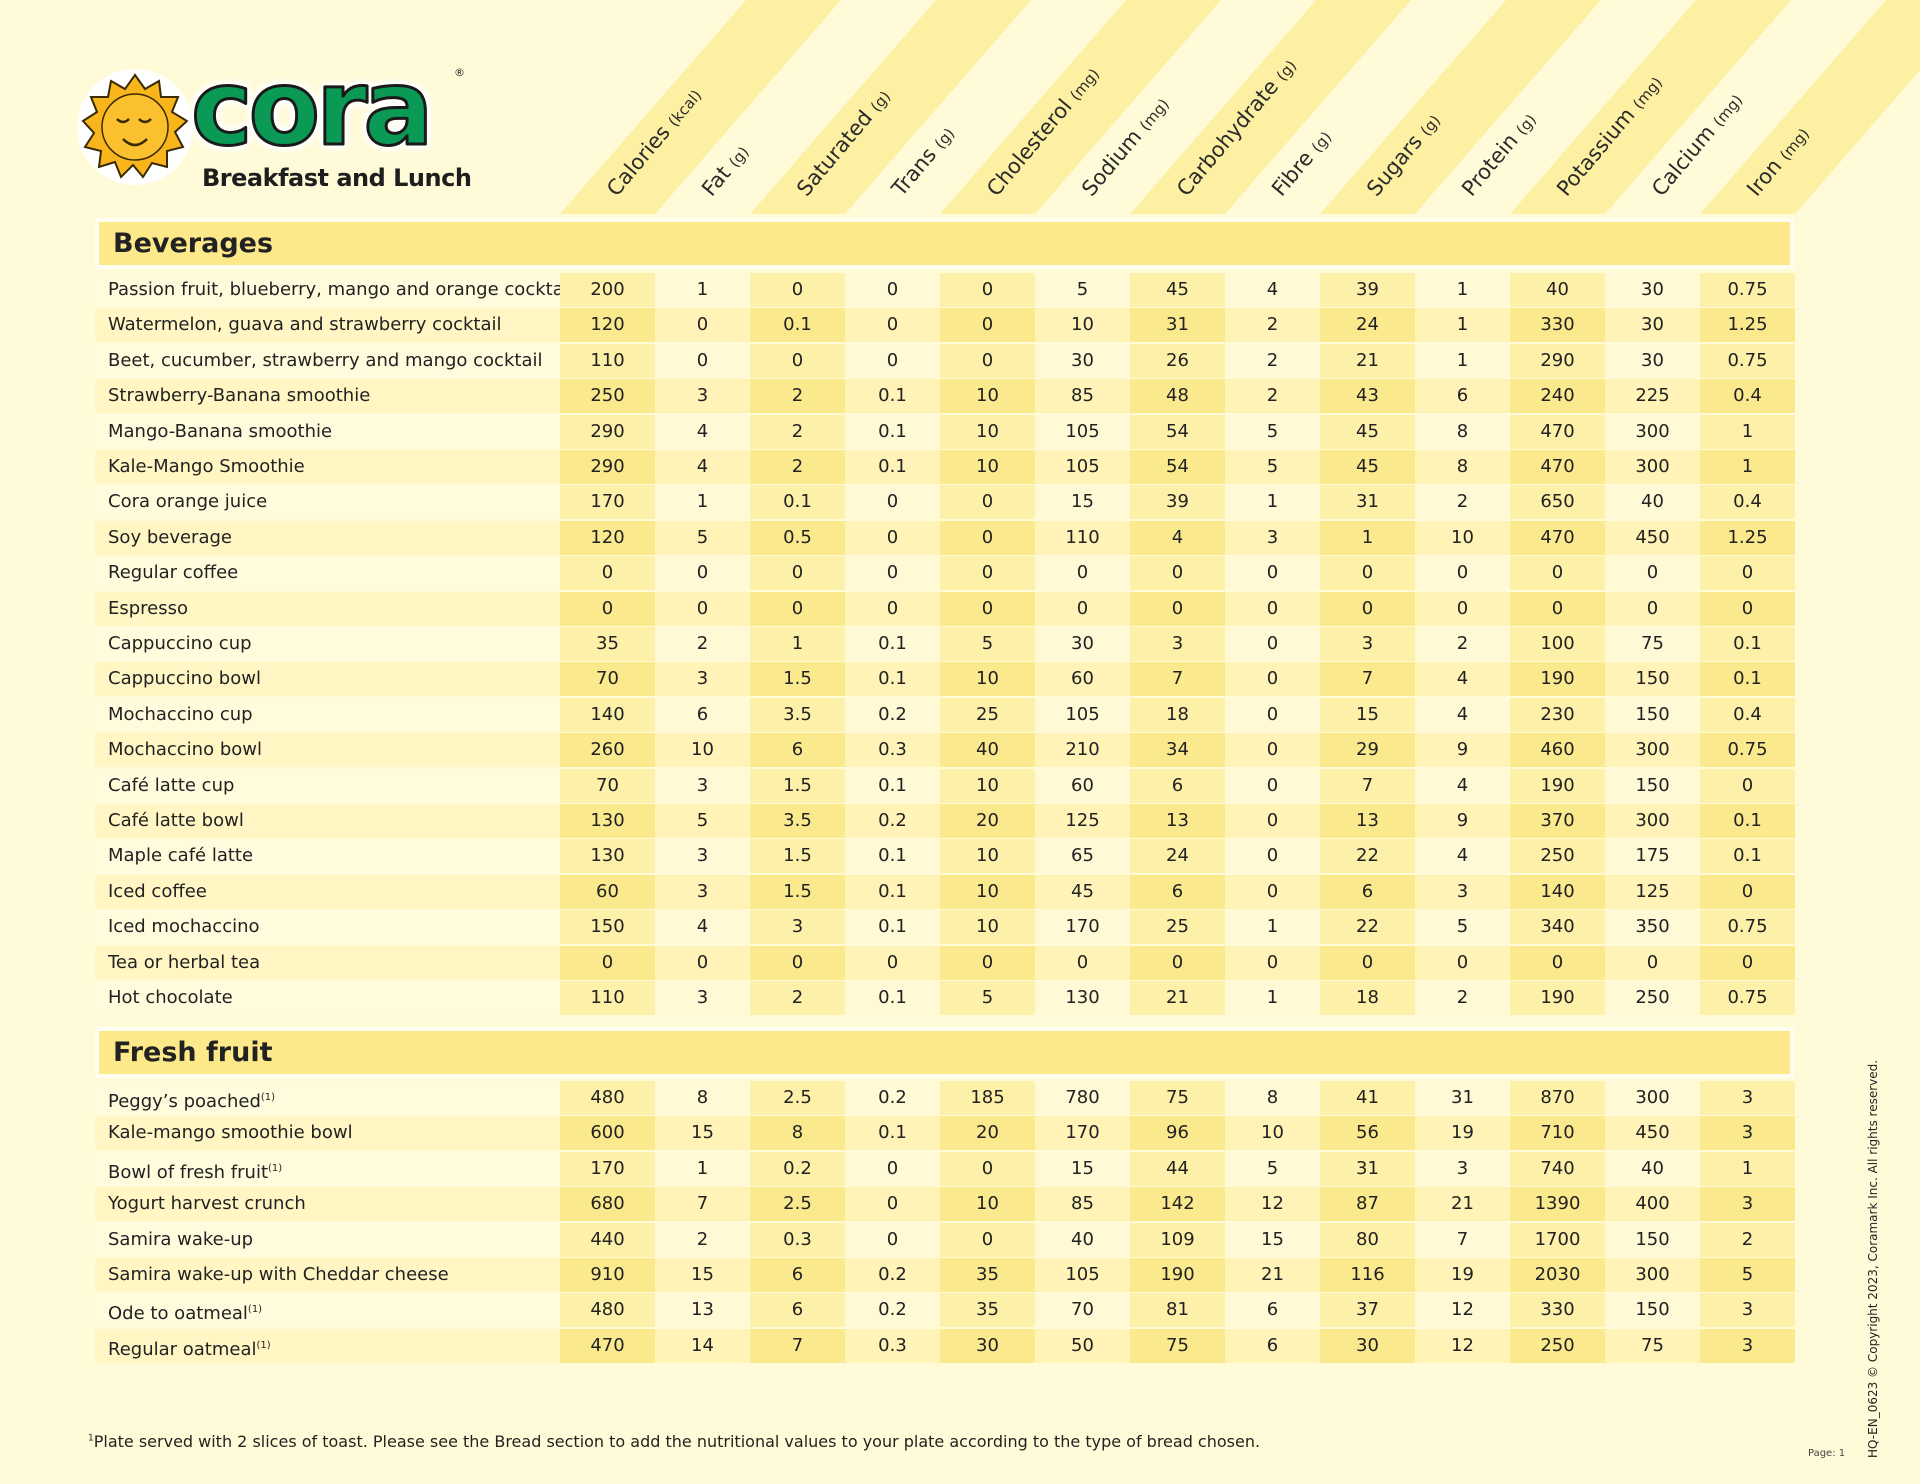  Describe the element at coordinates (180, 714) in the screenshot. I see `item-name-text: Mochaccino cup` at that location.